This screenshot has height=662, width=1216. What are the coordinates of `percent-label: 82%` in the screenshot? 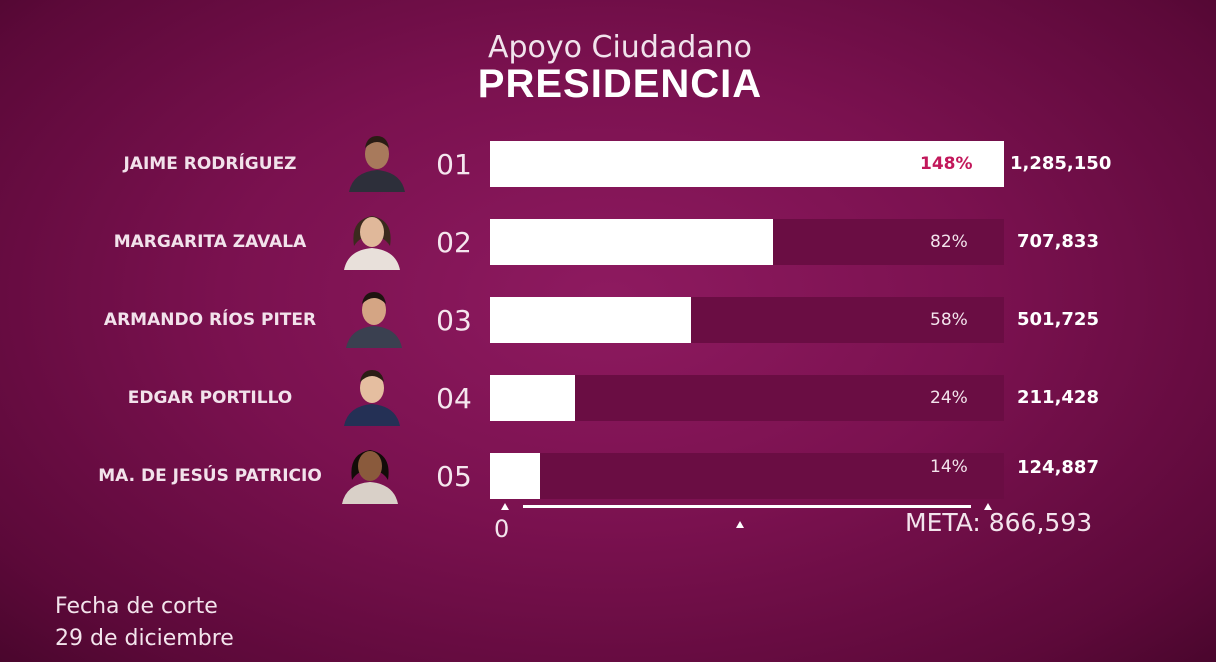 It's located at (949, 242).